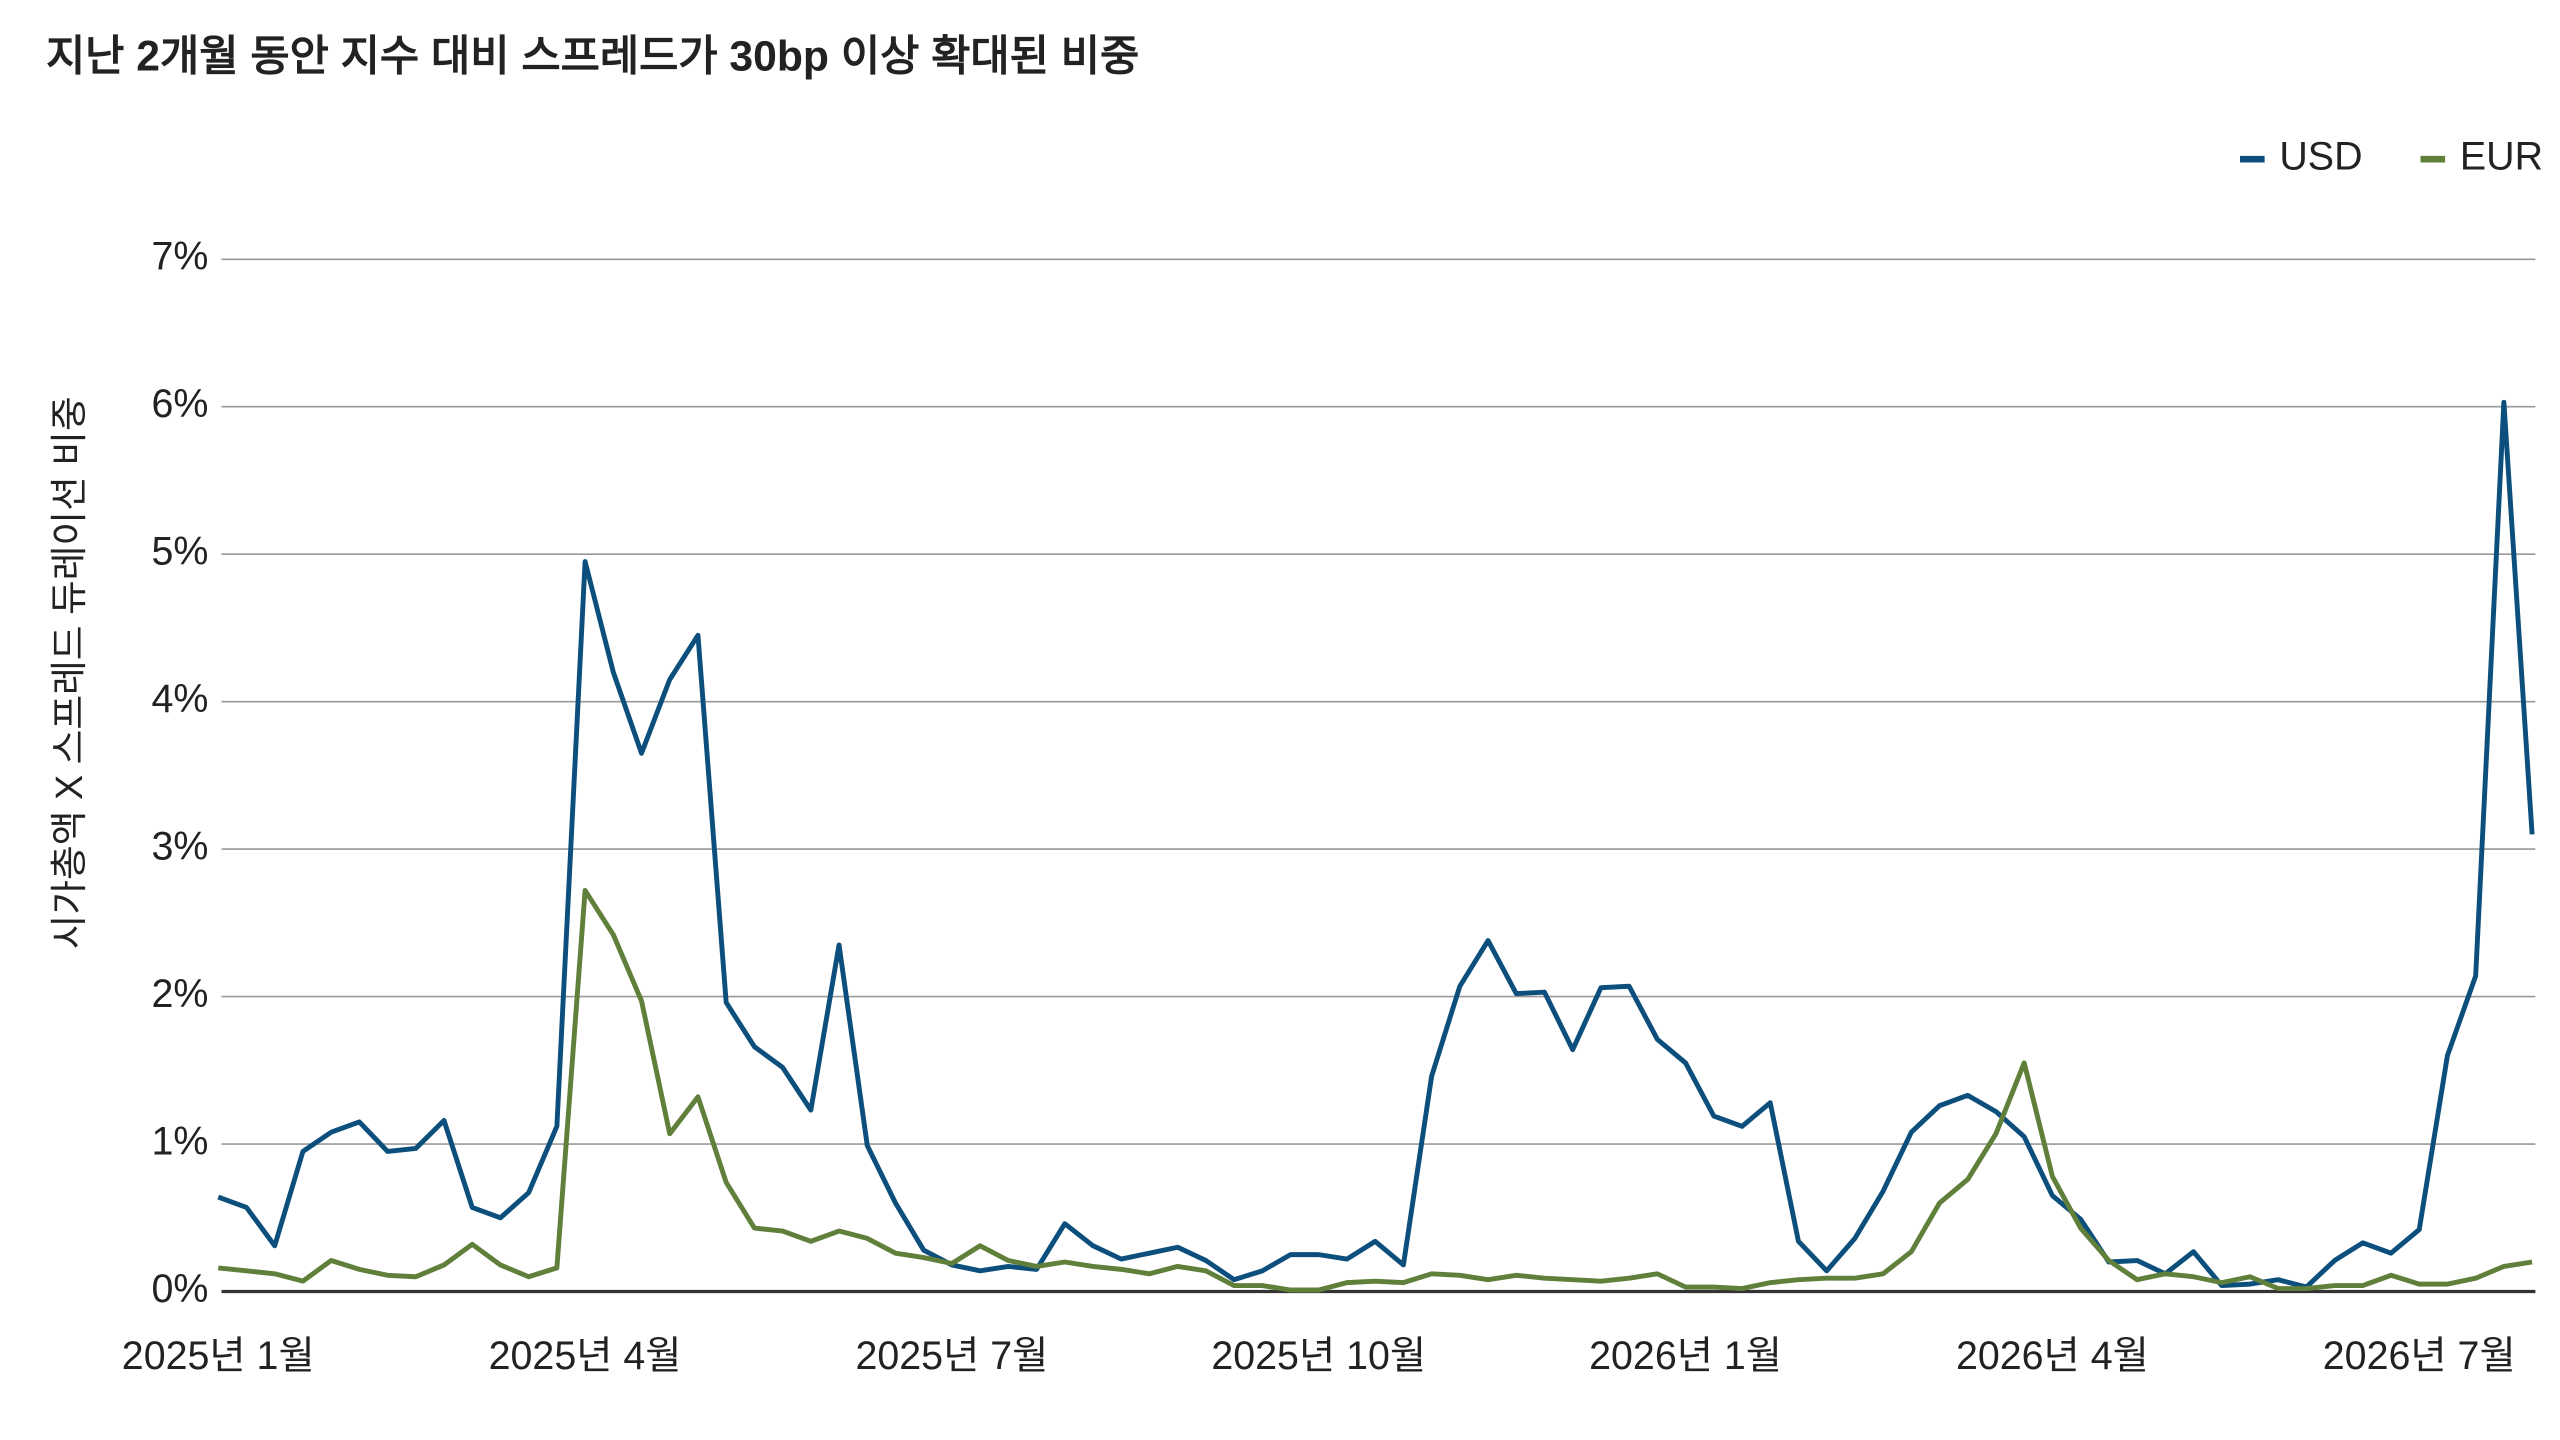  I want to click on y-tick-label: 0%, so click(179, 1289).